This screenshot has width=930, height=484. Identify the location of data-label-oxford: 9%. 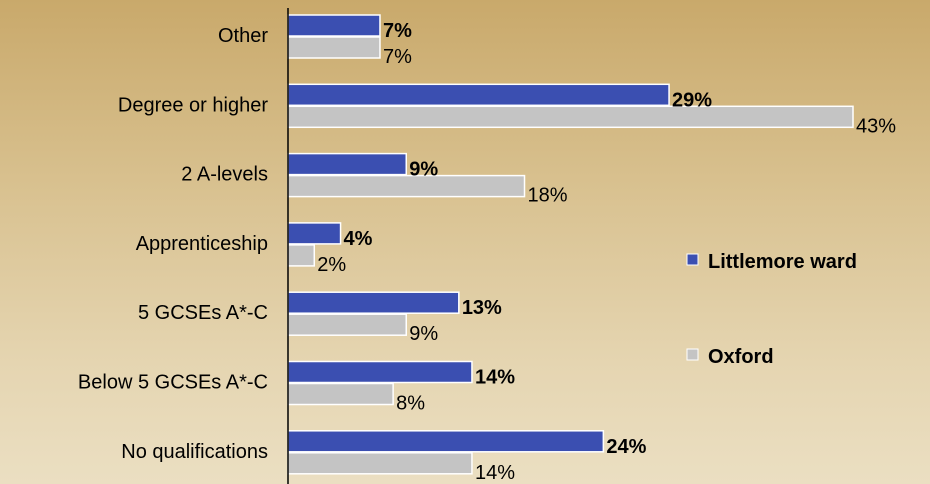
(423, 334).